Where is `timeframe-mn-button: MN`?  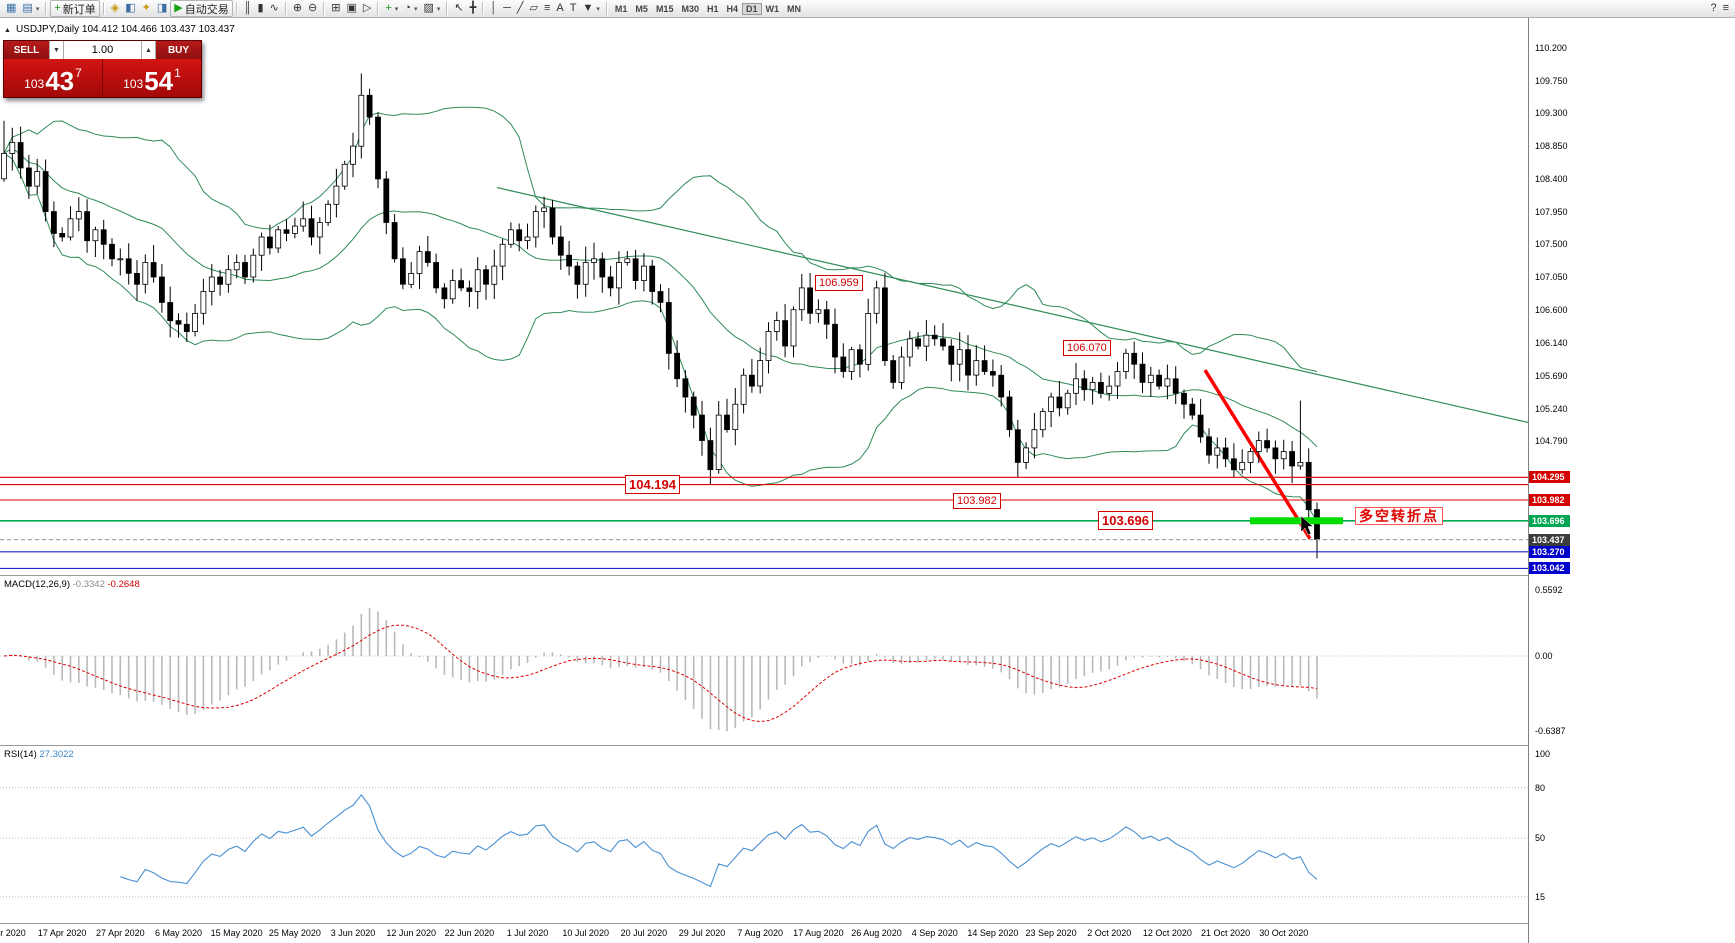 timeframe-mn-button: MN is located at coordinates (794, 8).